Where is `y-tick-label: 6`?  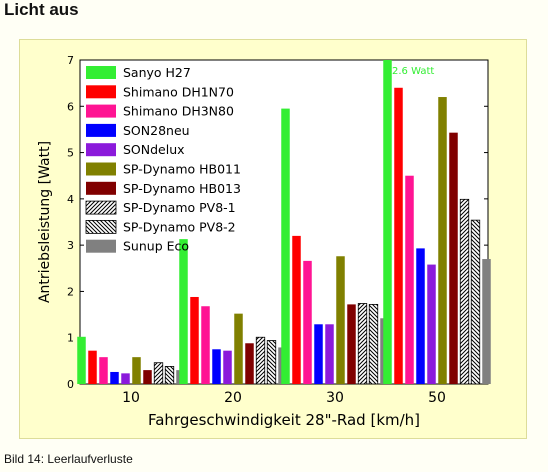
y-tick-label: 6 is located at coordinates (70, 106).